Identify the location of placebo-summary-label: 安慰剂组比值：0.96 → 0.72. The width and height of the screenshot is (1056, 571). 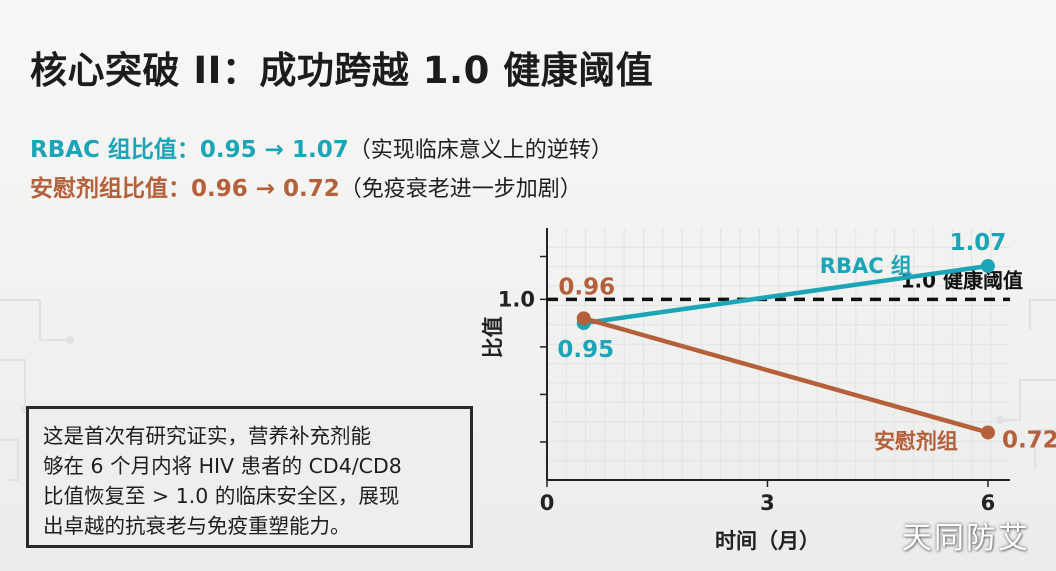
(185, 189).